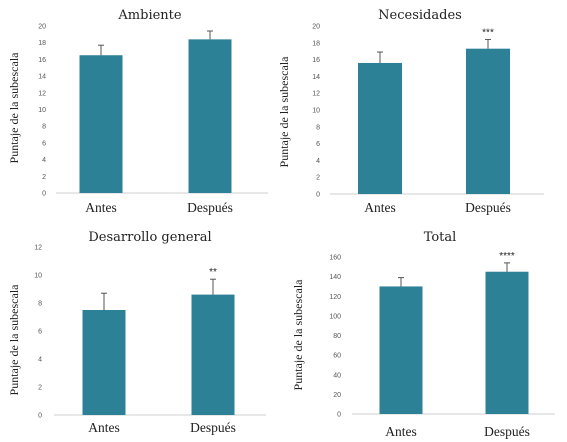 Image resolution: width=567 pixels, height=442 pixels. What do you see at coordinates (335, 316) in the screenshot?
I see `y-tick-label: 100` at bounding box center [335, 316].